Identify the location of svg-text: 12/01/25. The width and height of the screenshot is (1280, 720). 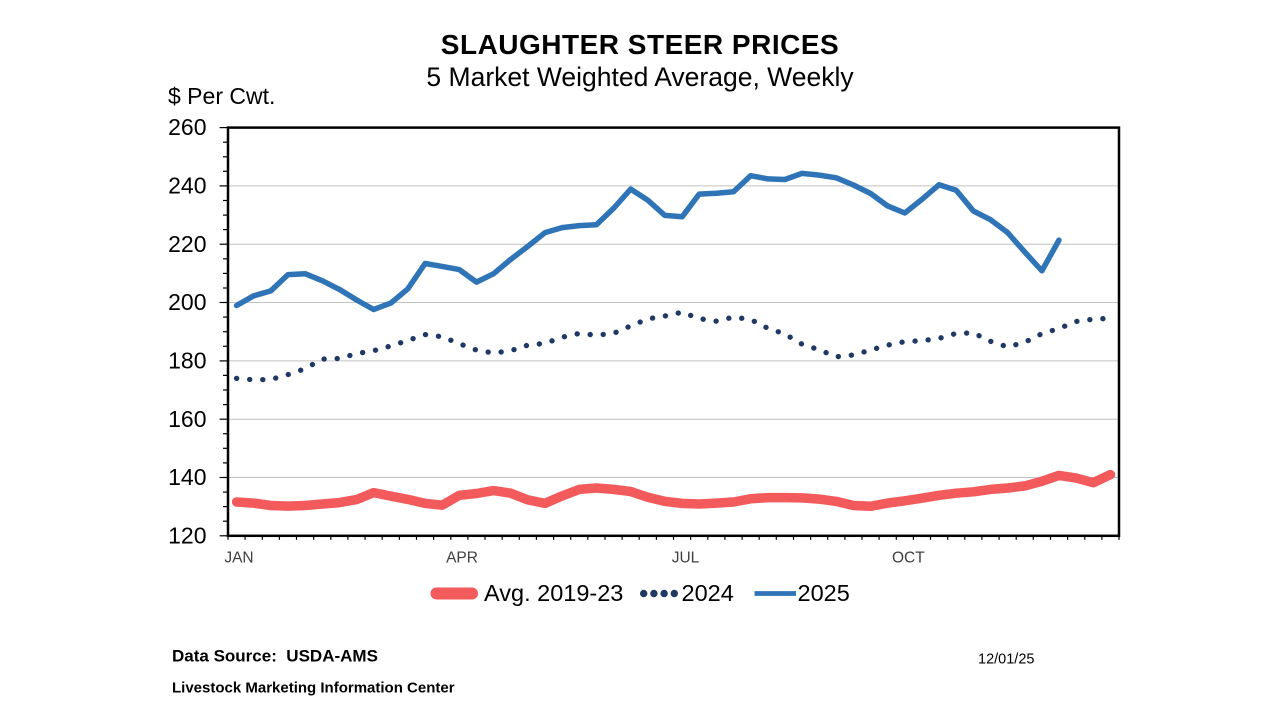
(1006, 660).